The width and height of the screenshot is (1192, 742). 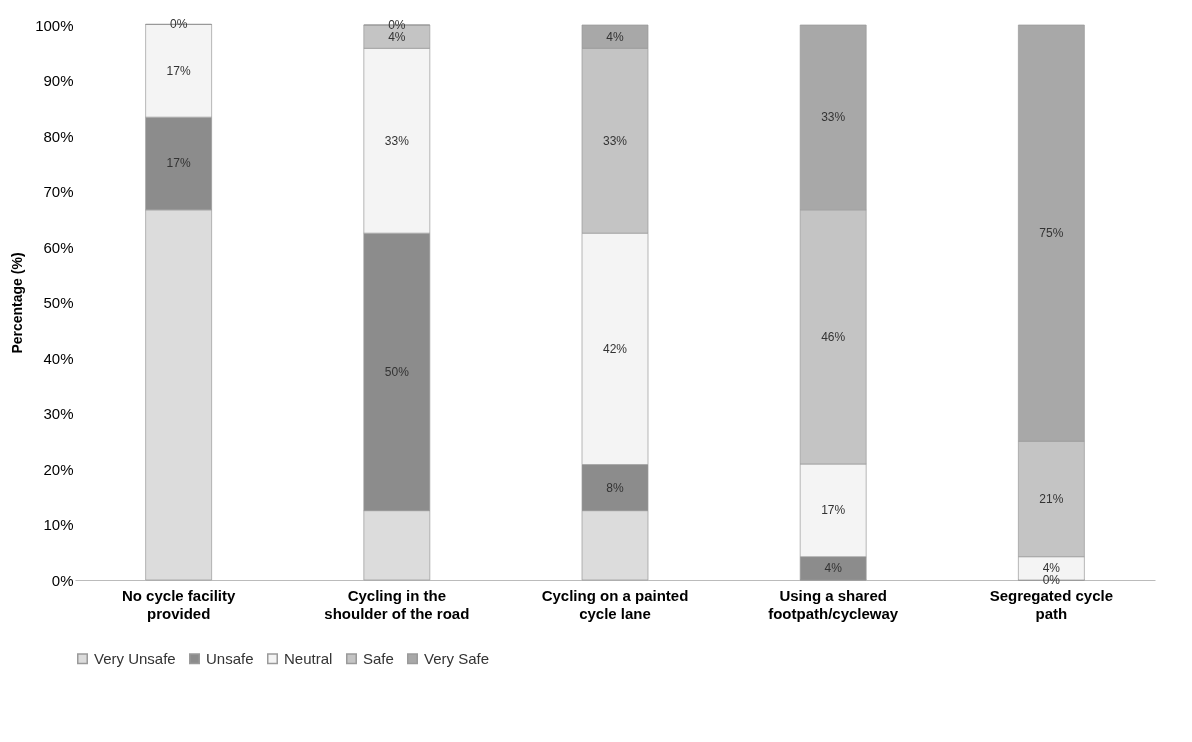 I want to click on data-label: 75%, so click(x=1051, y=233).